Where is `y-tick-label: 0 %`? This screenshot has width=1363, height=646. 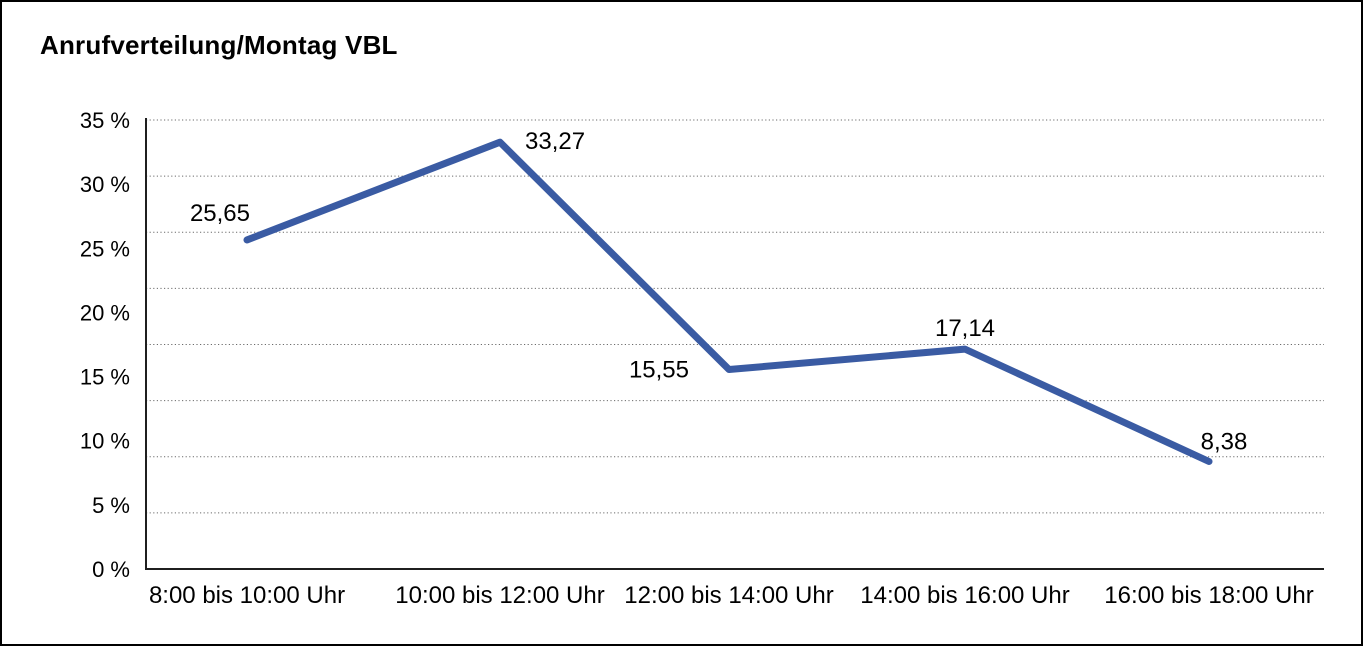
y-tick-label: 0 % is located at coordinates (111, 569).